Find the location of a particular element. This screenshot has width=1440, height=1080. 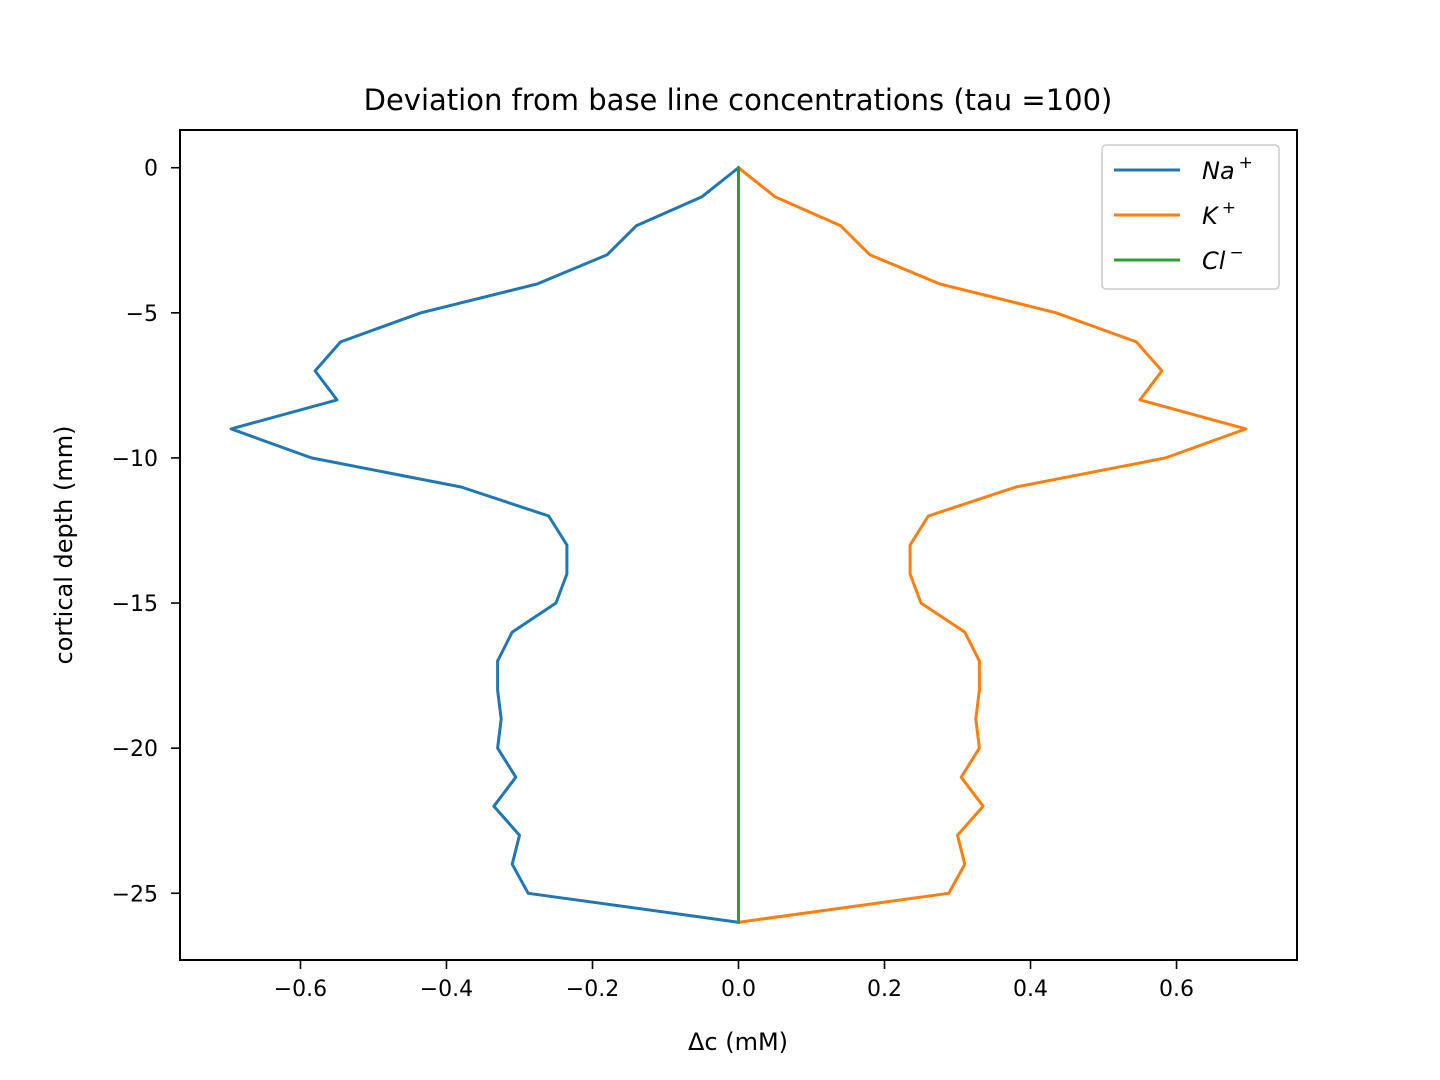

legend-box is located at coordinates (1190, 217).